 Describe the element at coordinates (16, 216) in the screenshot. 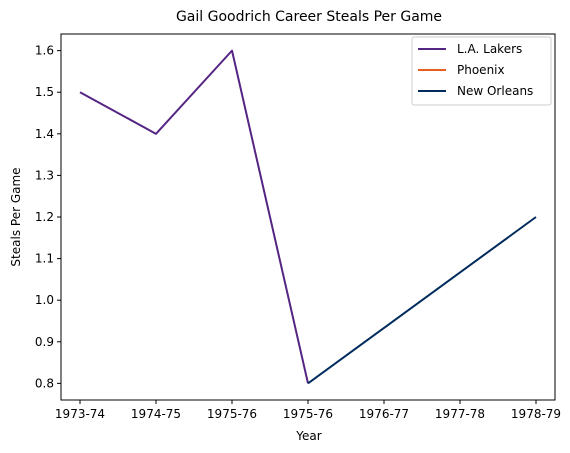

I see `y-axis-label: Steals Per Game` at that location.